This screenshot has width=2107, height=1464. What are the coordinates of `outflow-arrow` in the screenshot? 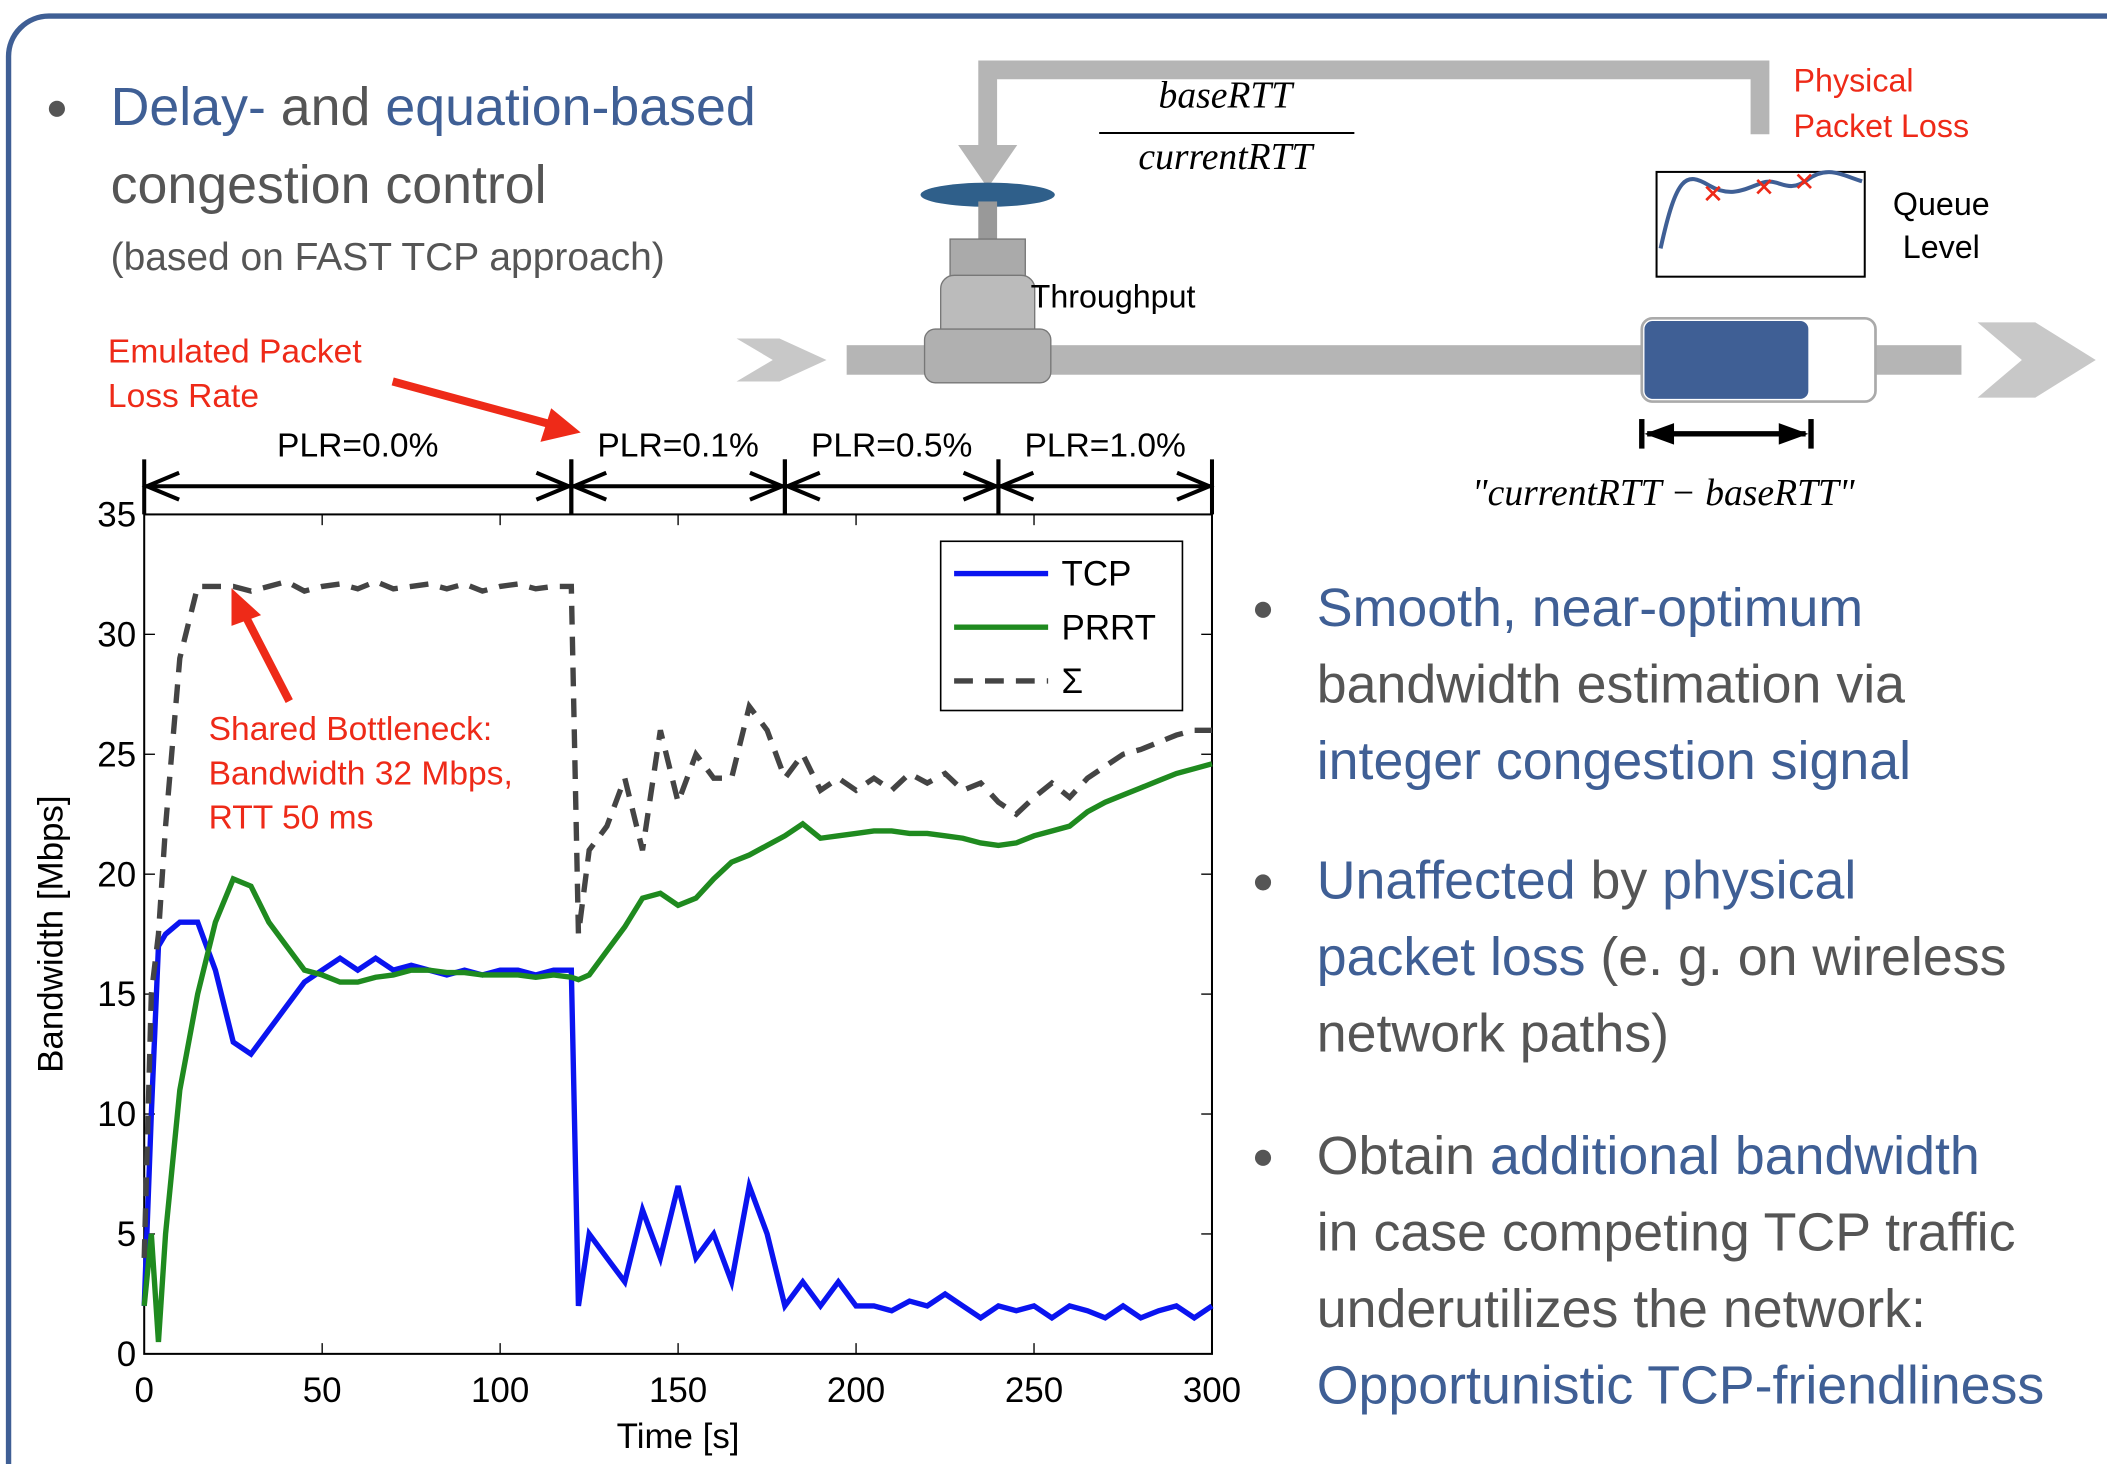 It's located at (2036, 360).